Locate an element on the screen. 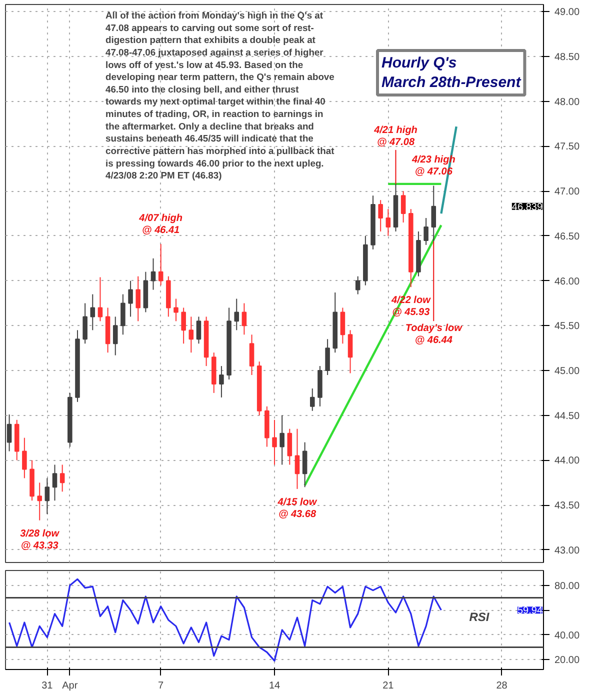 The height and width of the screenshot is (698, 595). annotation: 46.839 is located at coordinates (527, 207).